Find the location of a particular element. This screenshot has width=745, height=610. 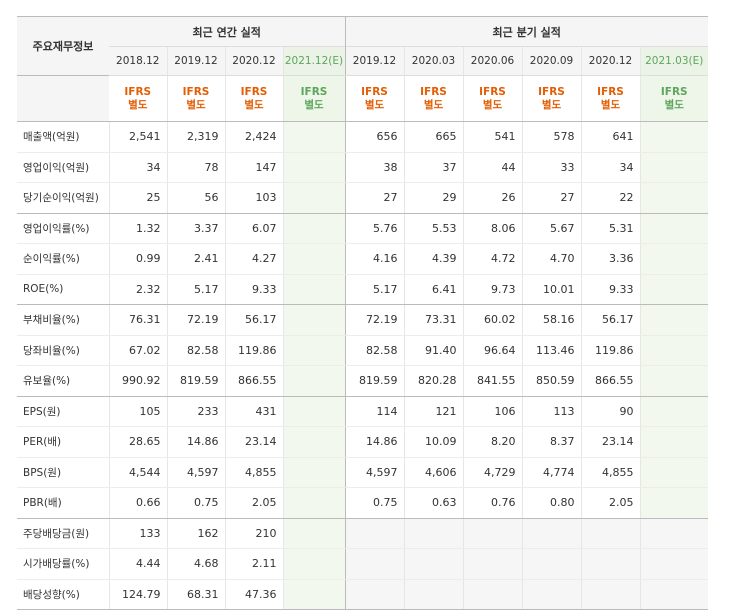

annual-value-cell: 990.92 is located at coordinates (137, 381).